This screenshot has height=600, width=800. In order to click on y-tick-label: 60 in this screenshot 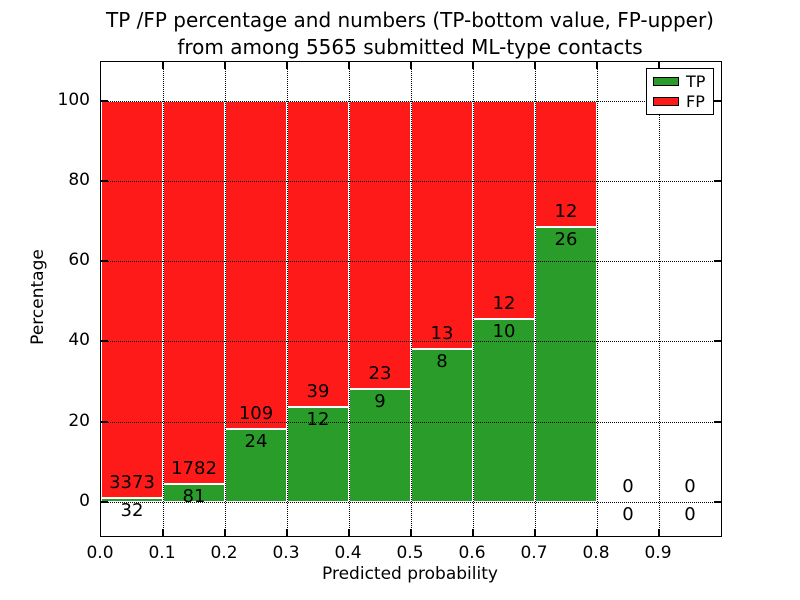, I will do `click(79, 260)`.